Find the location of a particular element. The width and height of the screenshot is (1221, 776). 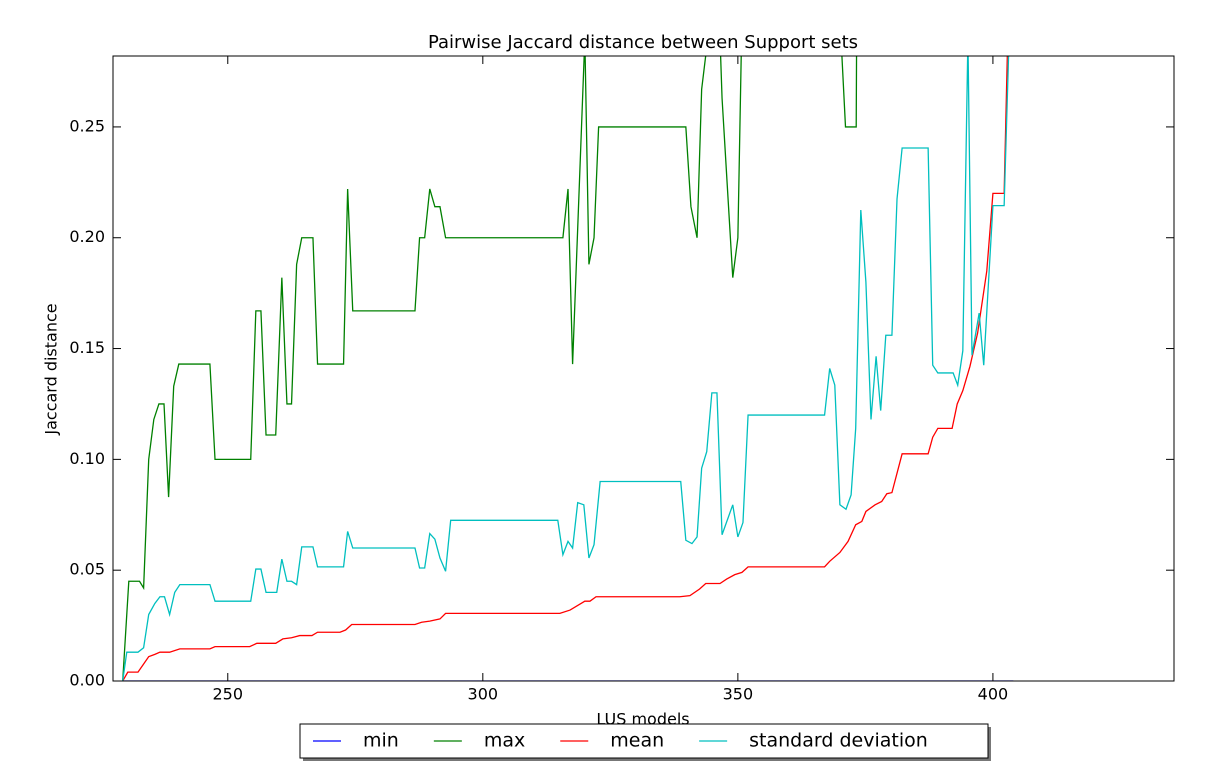

legend-box is located at coordinates (644, 741).